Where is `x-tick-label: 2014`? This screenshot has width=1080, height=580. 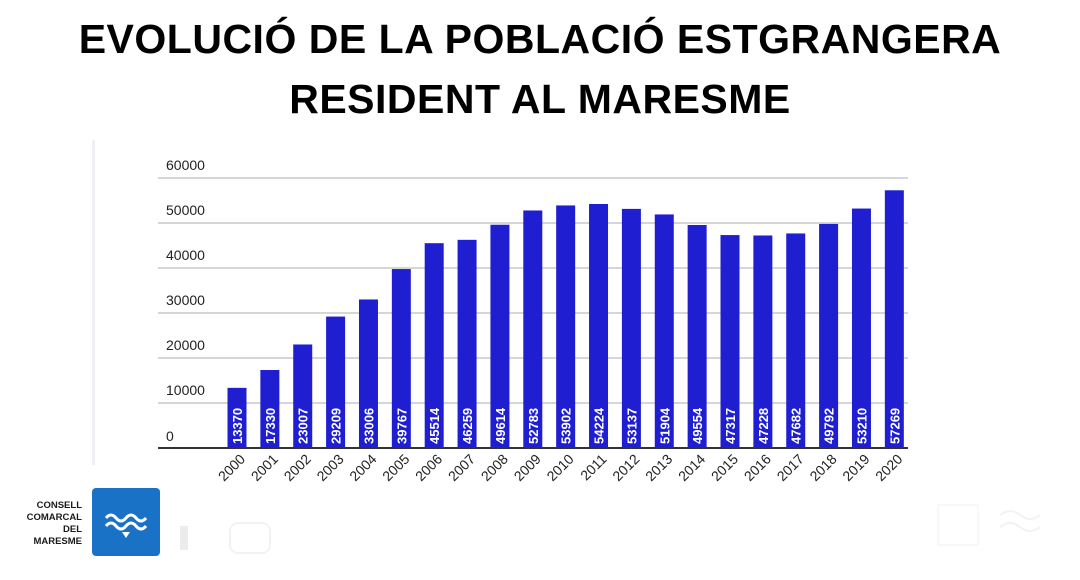
x-tick-label: 2014 is located at coordinates (691, 467).